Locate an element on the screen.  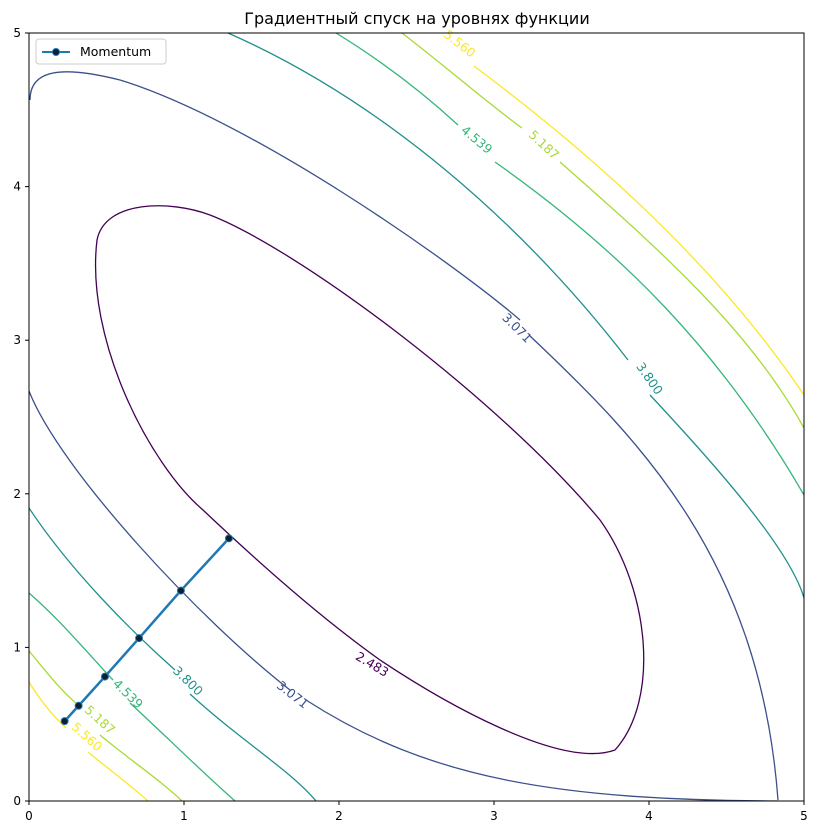
contour-label-4.539-lower: 4.539 is located at coordinates (128, 694).